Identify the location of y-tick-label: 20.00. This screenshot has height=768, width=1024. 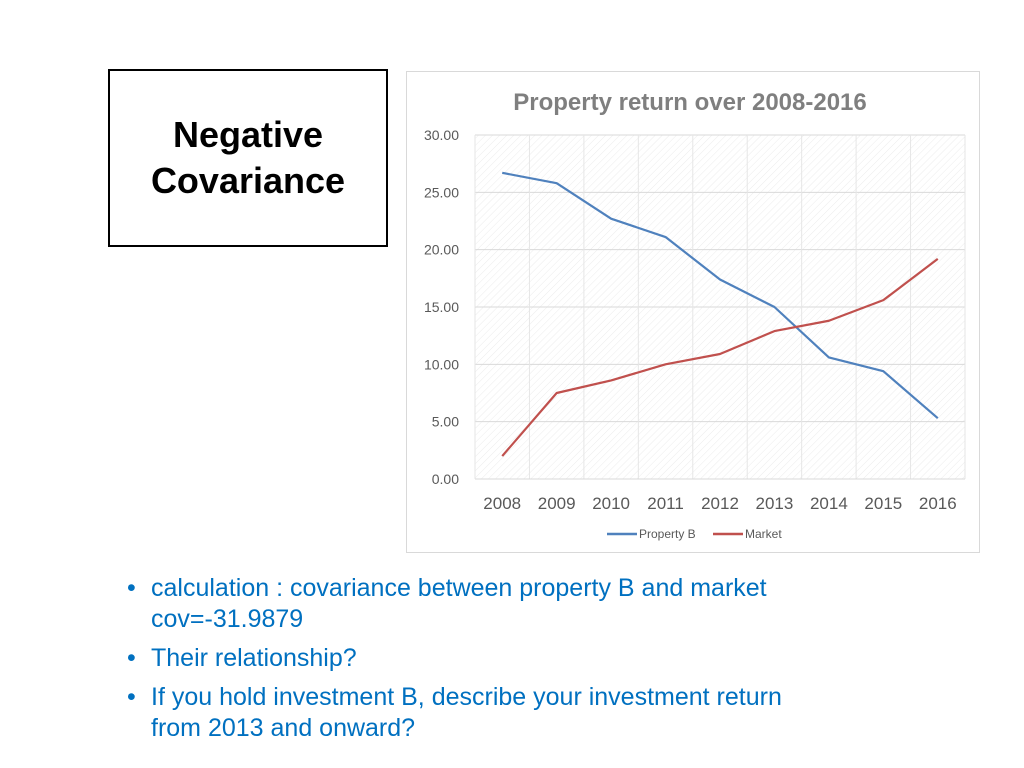
(441, 250).